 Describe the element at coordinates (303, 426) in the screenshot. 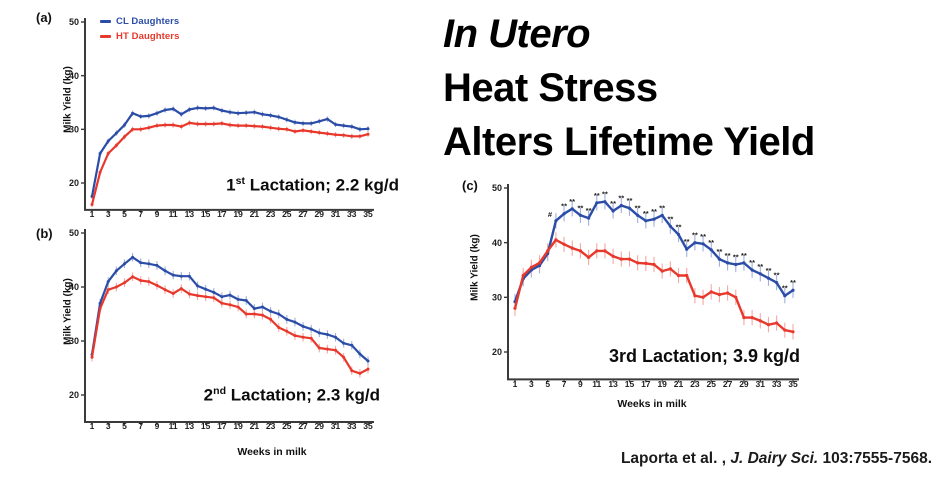

I see `svg-text: 27` at that location.